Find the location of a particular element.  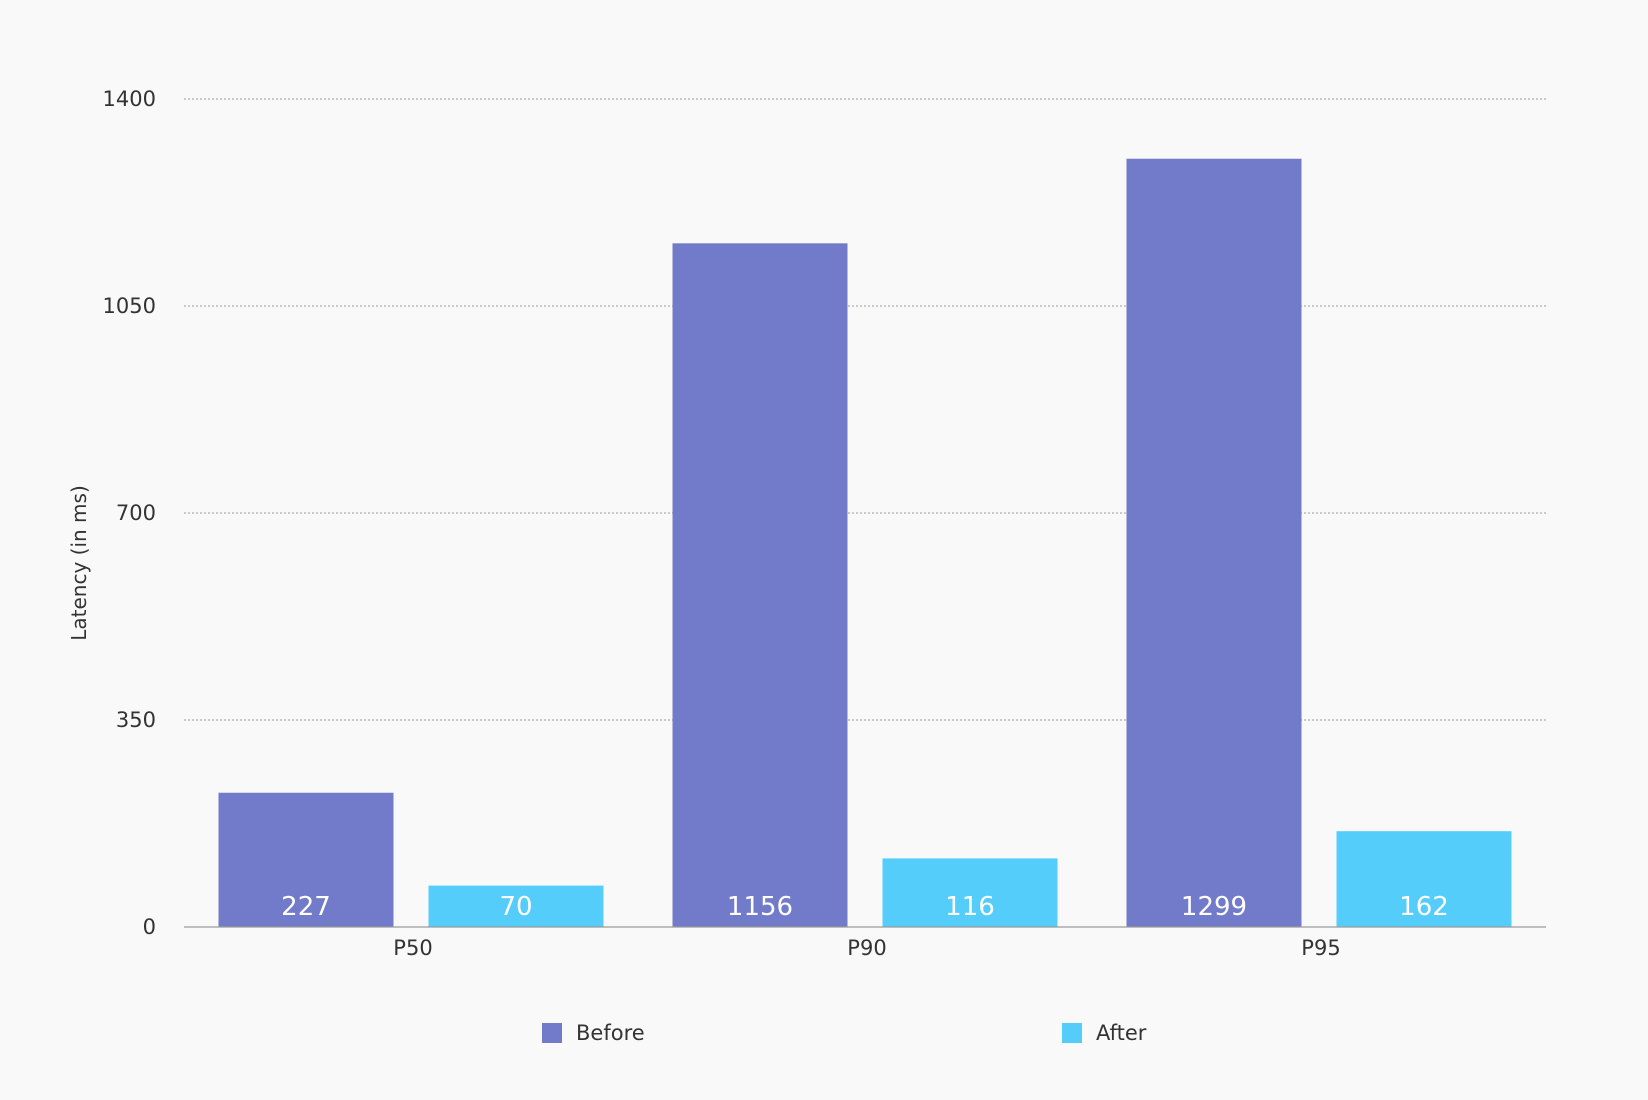

y-tick-label: 700 is located at coordinates (136, 513).